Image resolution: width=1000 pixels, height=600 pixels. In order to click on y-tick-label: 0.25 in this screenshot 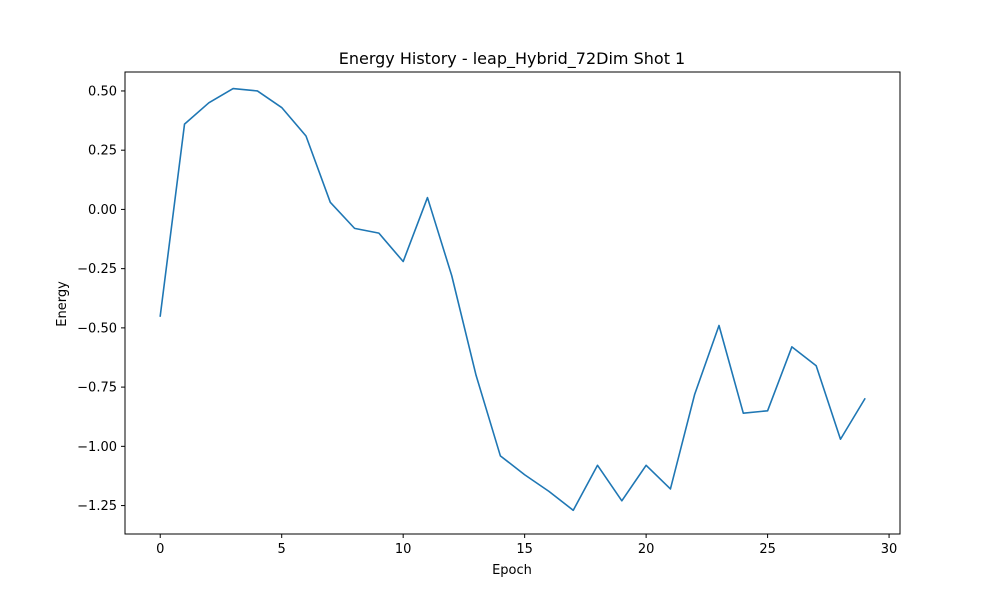, I will do `click(102, 151)`.